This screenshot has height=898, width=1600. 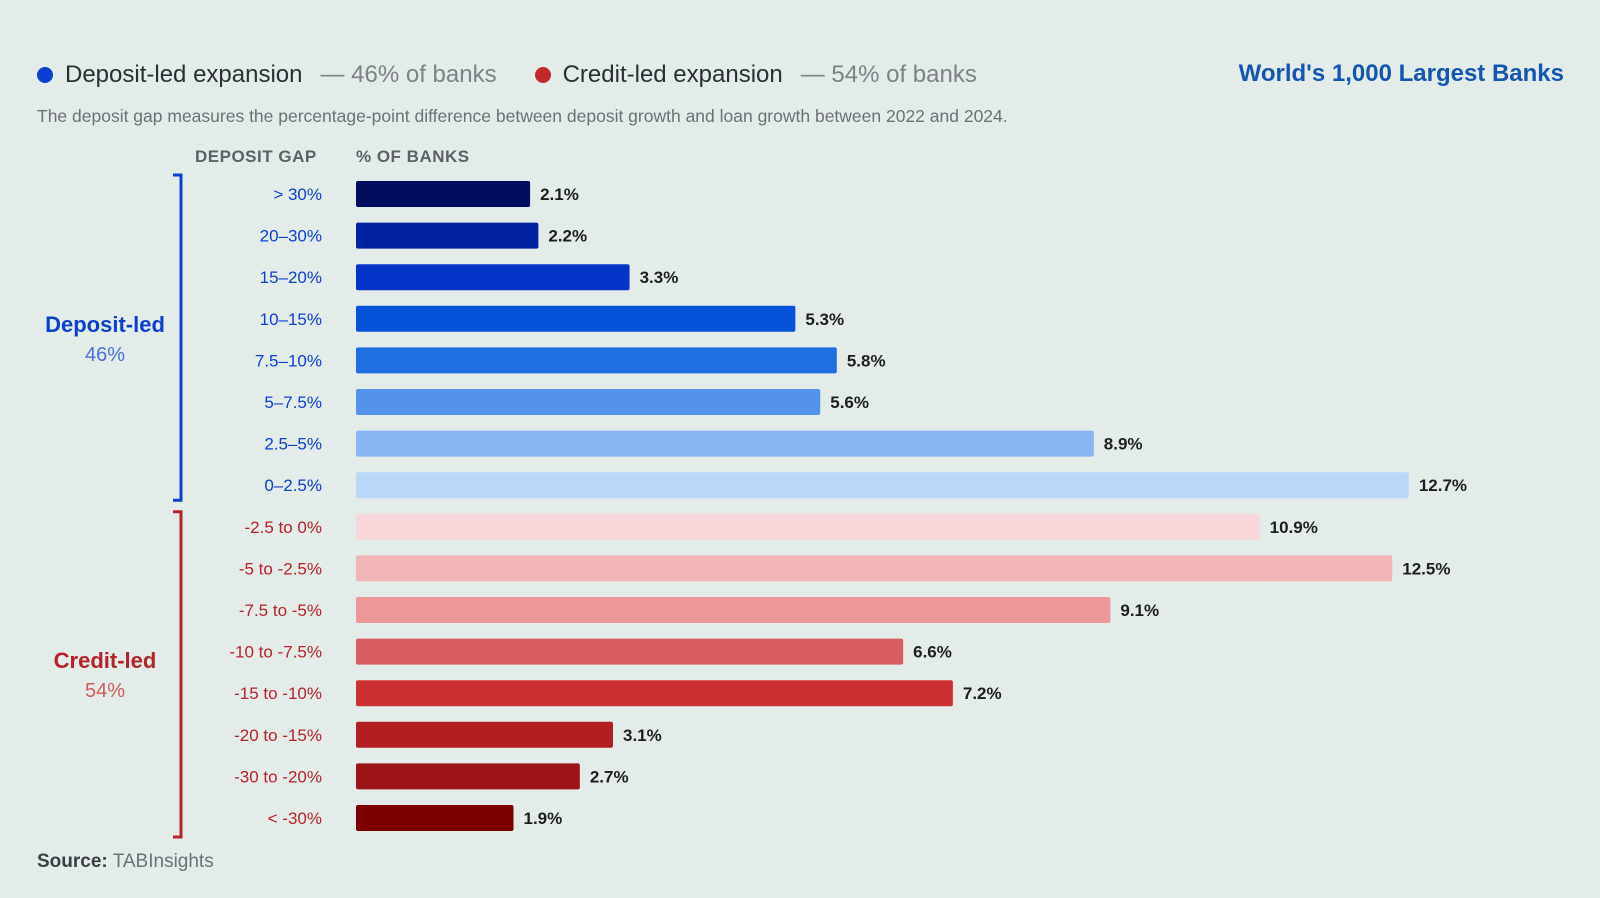 I want to click on legend-item-deposit: Deposit-led expansion — 46% of banks, so click(x=267, y=75).